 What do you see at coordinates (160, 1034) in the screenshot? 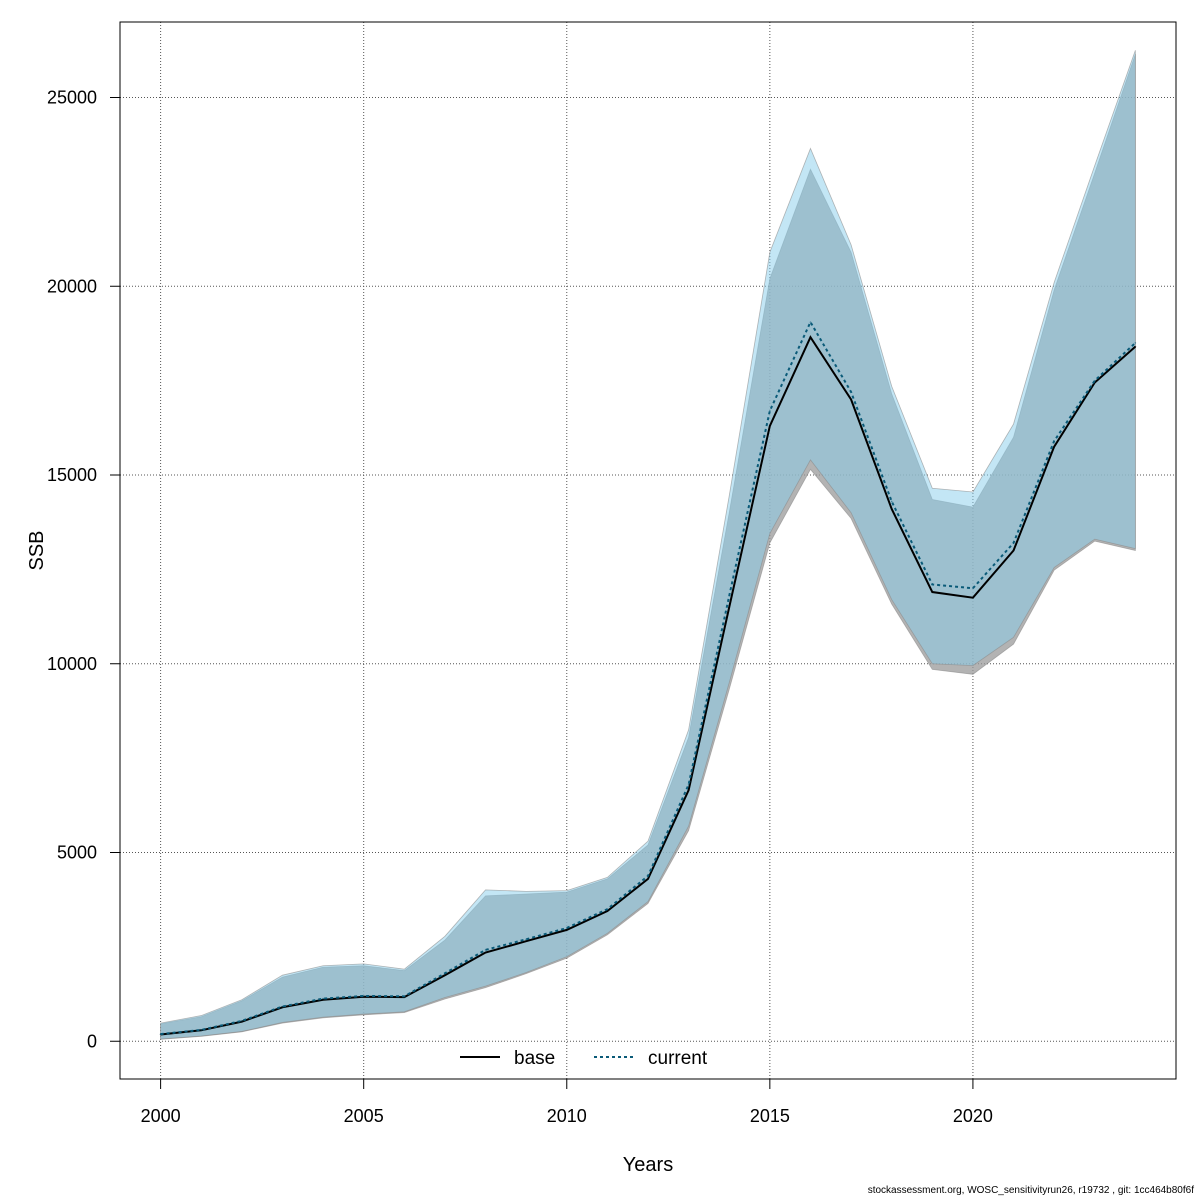
I see `point-current-2000` at bounding box center [160, 1034].